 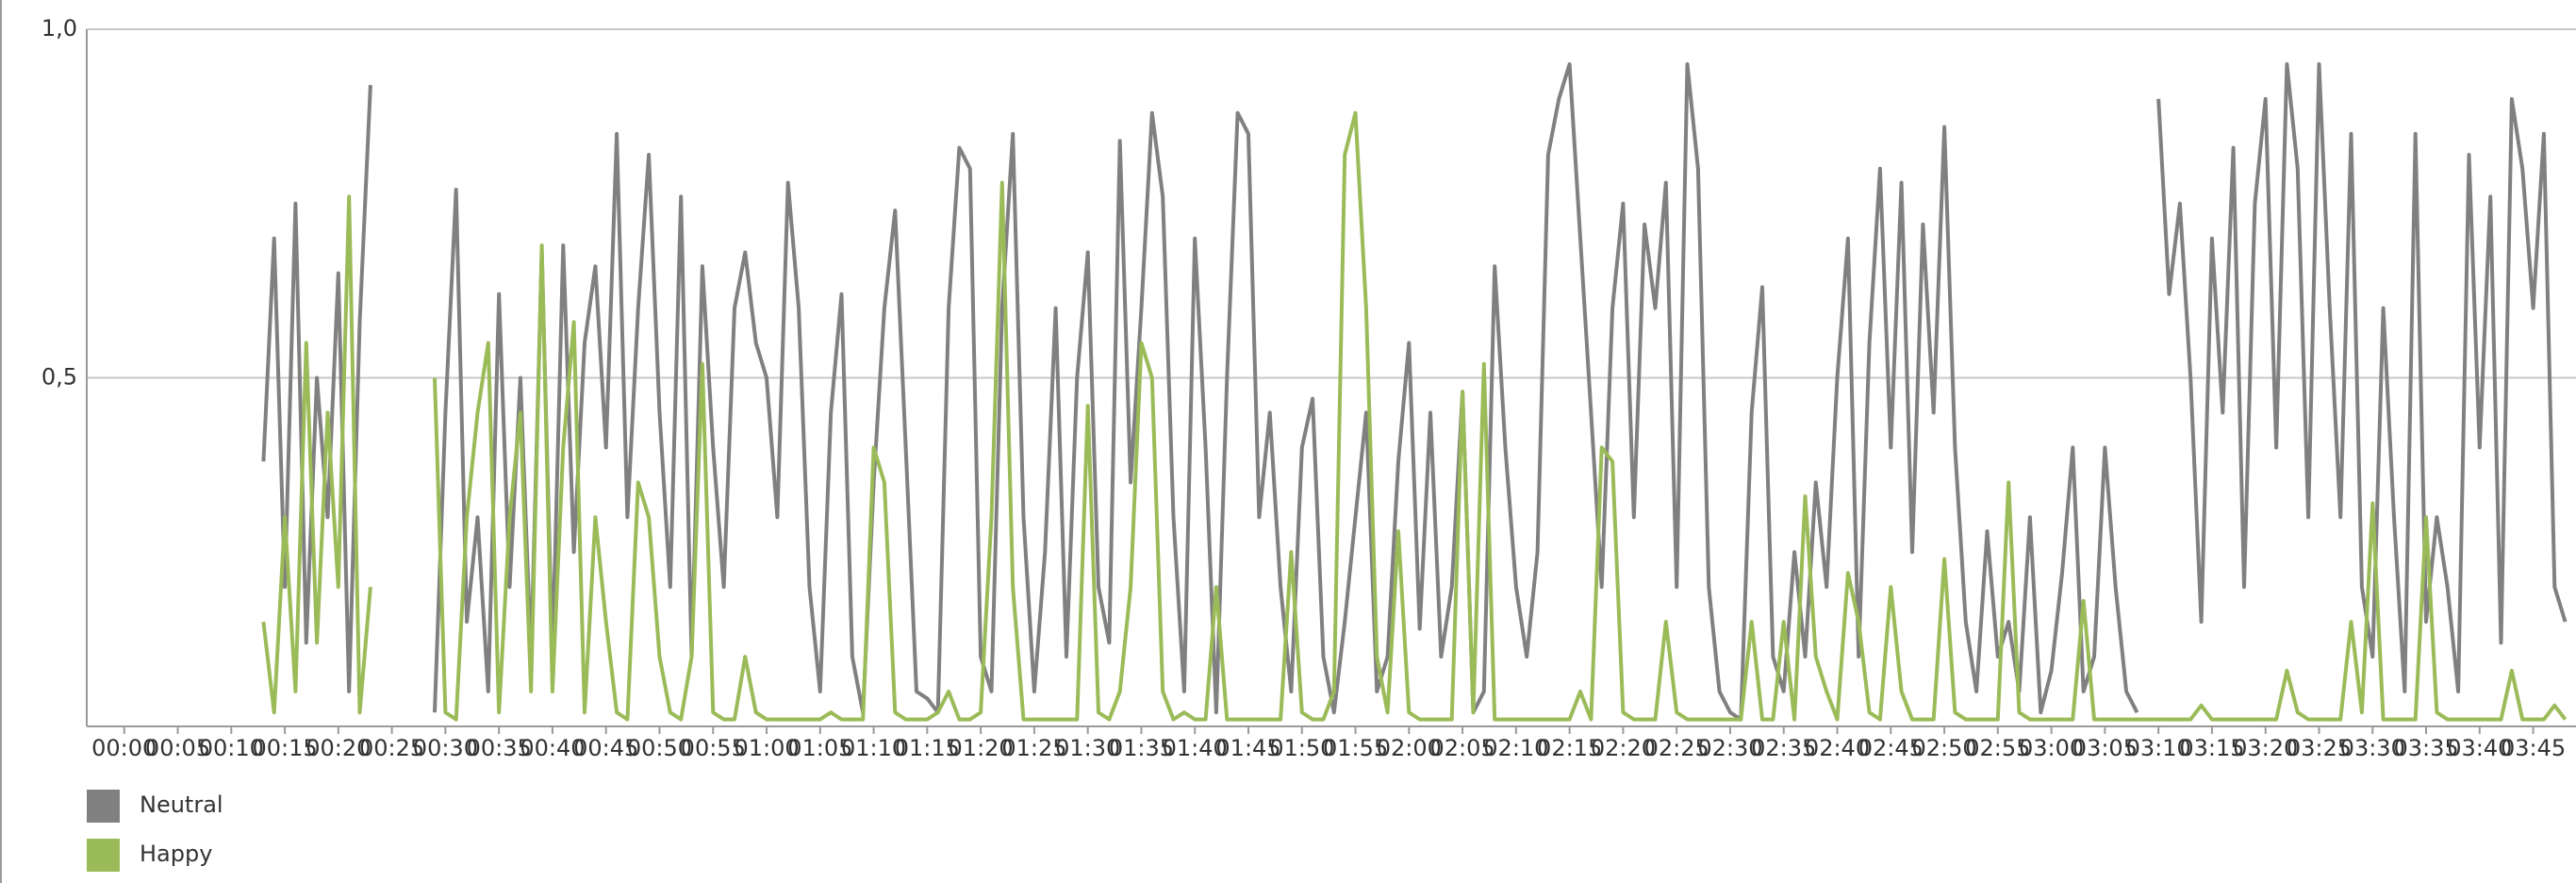 What do you see at coordinates (1247, 748) in the screenshot?
I see `x-tick-label: 01:45` at bounding box center [1247, 748].